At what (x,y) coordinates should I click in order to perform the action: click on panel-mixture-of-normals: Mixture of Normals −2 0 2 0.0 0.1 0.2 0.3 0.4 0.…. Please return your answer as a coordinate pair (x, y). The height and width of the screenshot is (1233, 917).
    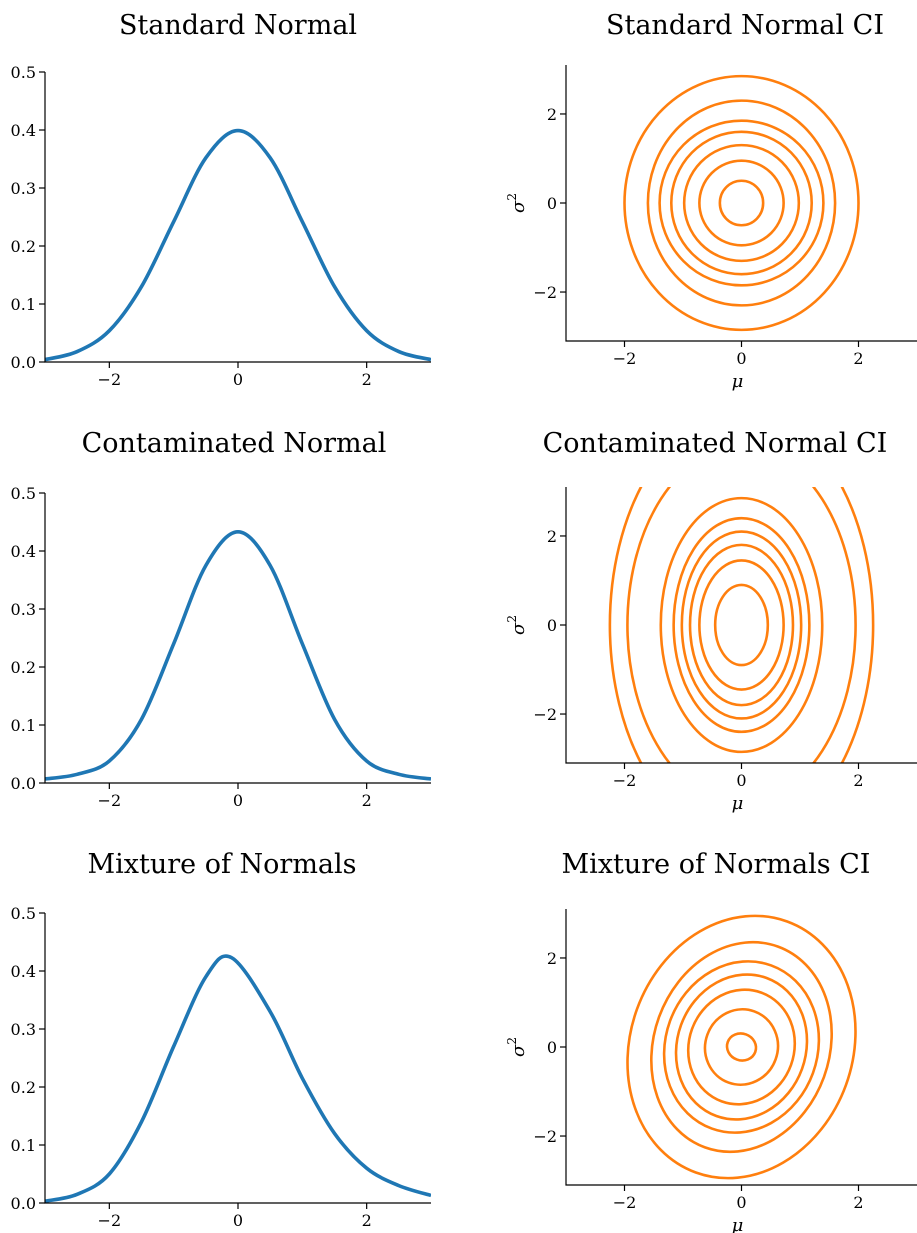
    Looking at the image, I should click on (221, 1039).